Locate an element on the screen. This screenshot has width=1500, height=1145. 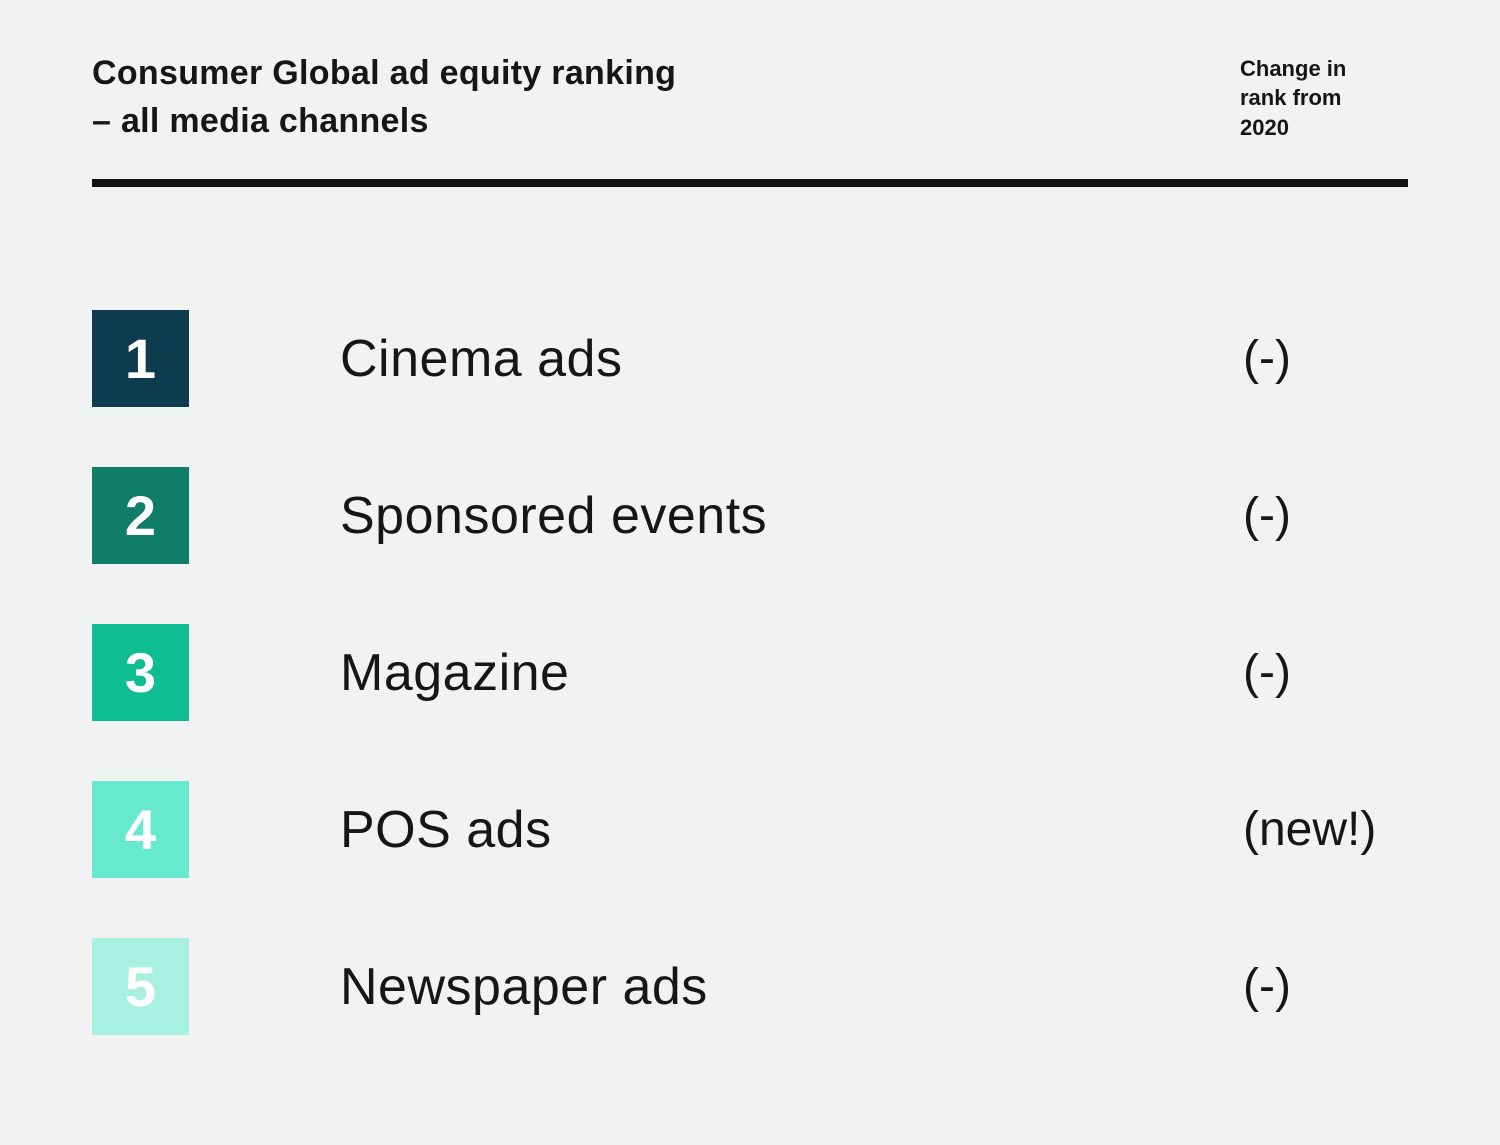
channel-label: Cinema ads is located at coordinates (481, 358).